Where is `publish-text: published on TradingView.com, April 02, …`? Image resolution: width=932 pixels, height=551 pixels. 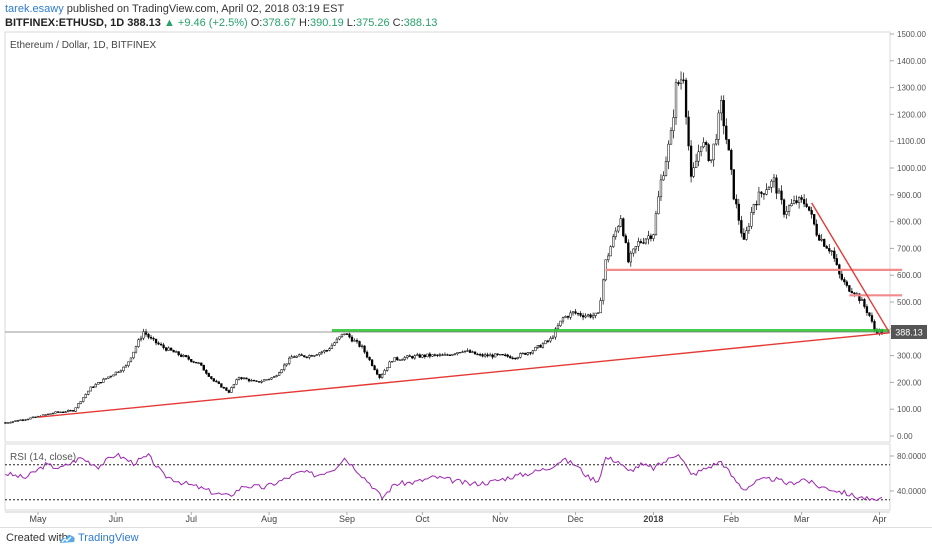 publish-text: published on TradingView.com, April 02, … is located at coordinates (205, 9).